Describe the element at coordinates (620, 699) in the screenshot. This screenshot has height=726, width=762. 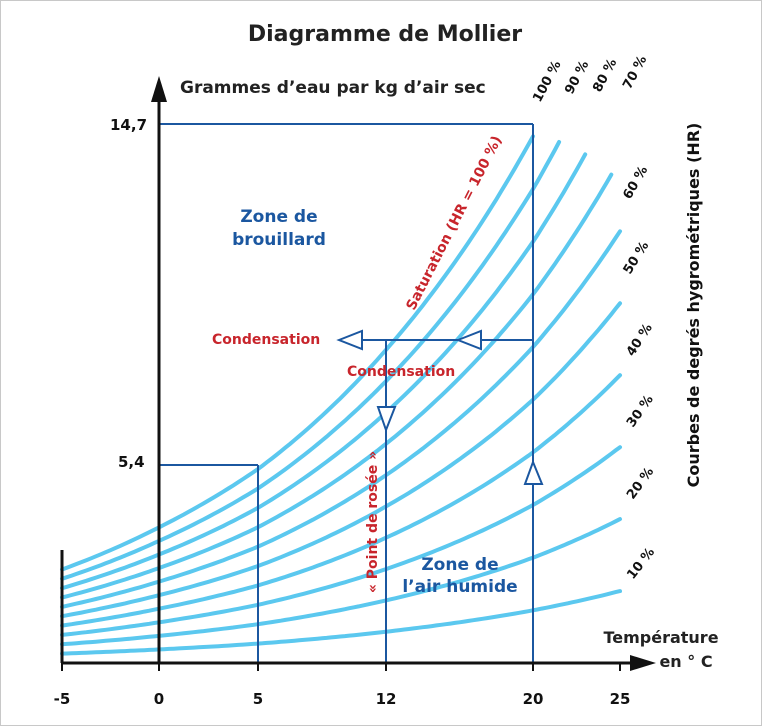
I see `x-tick-label: 25` at that location.